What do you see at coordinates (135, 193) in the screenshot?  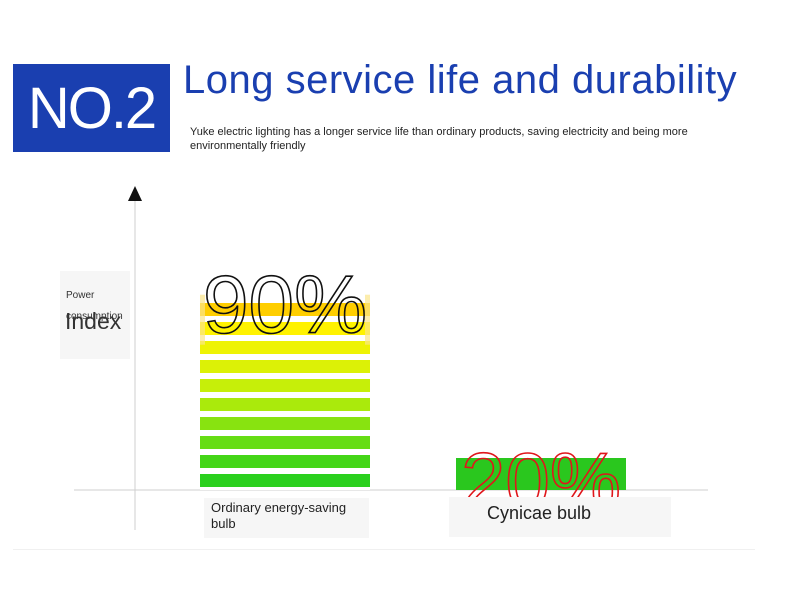 I see `y-axis-arrow` at bounding box center [135, 193].